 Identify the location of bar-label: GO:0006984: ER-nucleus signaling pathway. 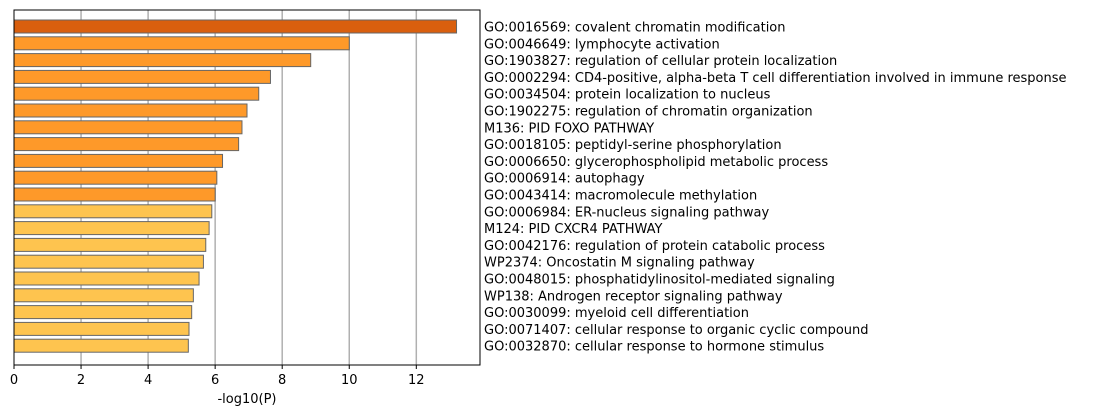
(627, 212).